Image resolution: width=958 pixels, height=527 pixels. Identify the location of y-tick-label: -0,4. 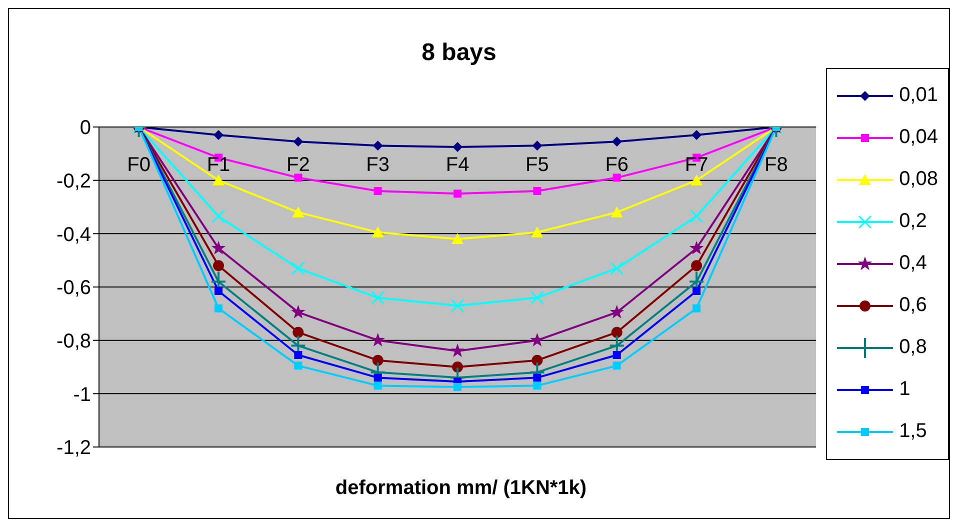
(73, 235).